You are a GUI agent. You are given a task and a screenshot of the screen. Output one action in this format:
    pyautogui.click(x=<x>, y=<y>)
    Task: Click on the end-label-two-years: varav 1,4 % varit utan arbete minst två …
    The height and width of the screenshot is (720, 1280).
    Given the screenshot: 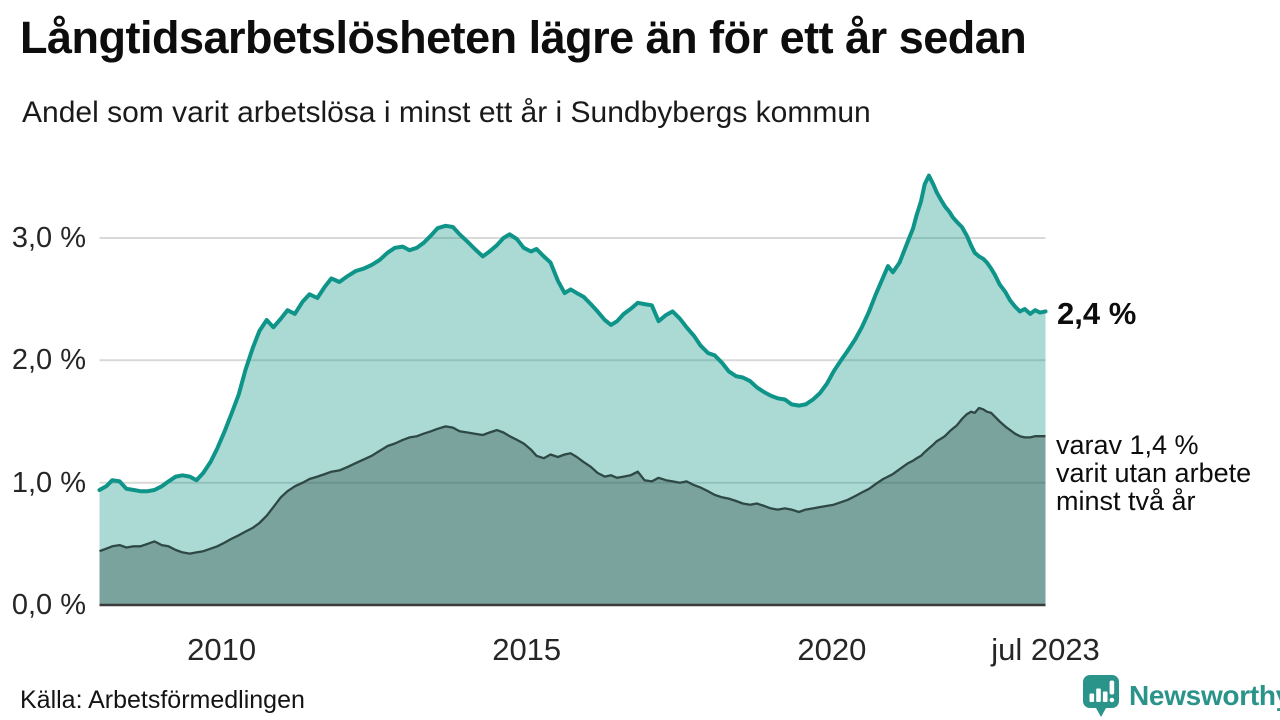 What is the action you would take?
    pyautogui.click(x=1153, y=473)
    